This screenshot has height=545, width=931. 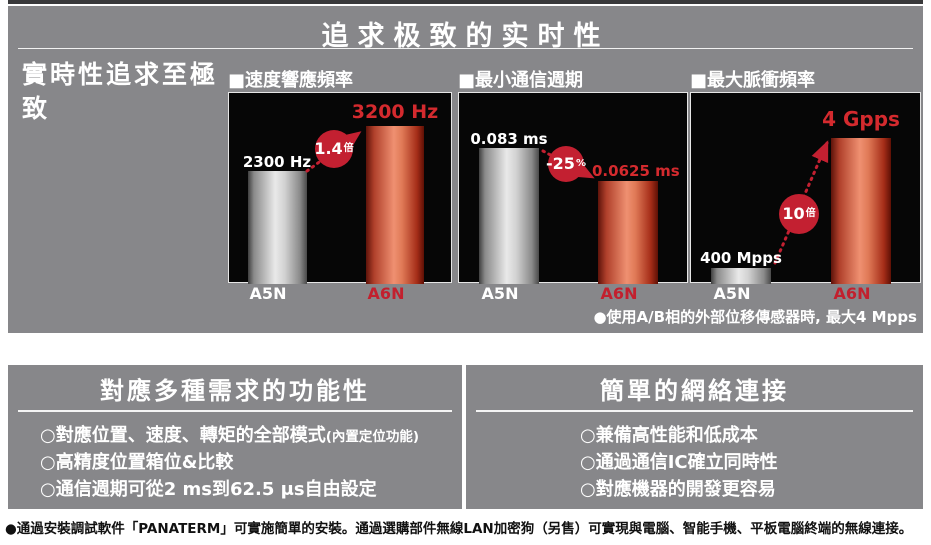 What do you see at coordinates (277, 162) in the screenshot?
I see `a5n-value: 2300 Hz` at bounding box center [277, 162].